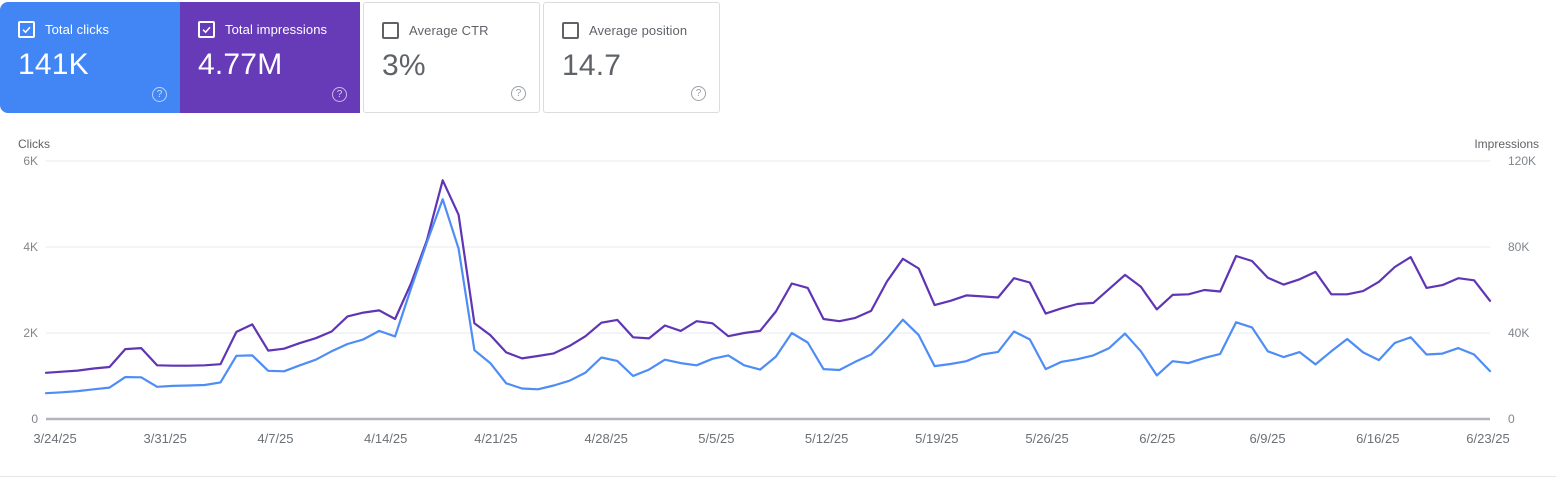 This screenshot has width=1556, height=477. What do you see at coordinates (606, 438) in the screenshot?
I see `x-axis-tick: 4/28/25` at bounding box center [606, 438].